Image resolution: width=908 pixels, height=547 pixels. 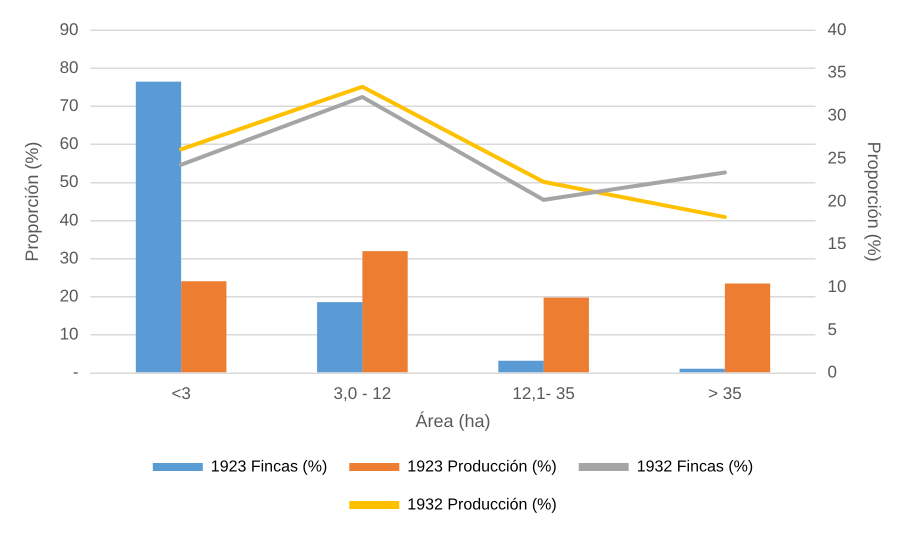 What do you see at coordinates (836, 115) in the screenshot?
I see `y2-tick-label: 30` at bounding box center [836, 115].